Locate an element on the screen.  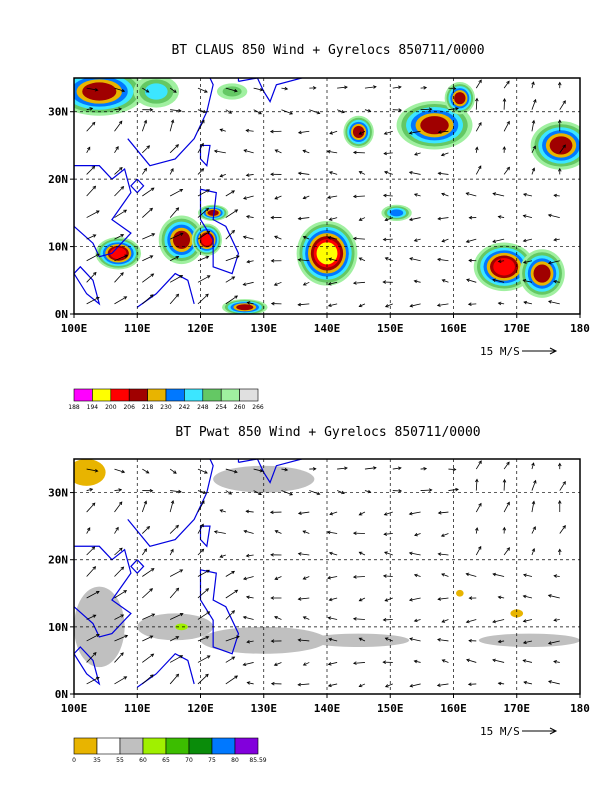
x-tick-label: 130E is located at coordinates (264, 708).